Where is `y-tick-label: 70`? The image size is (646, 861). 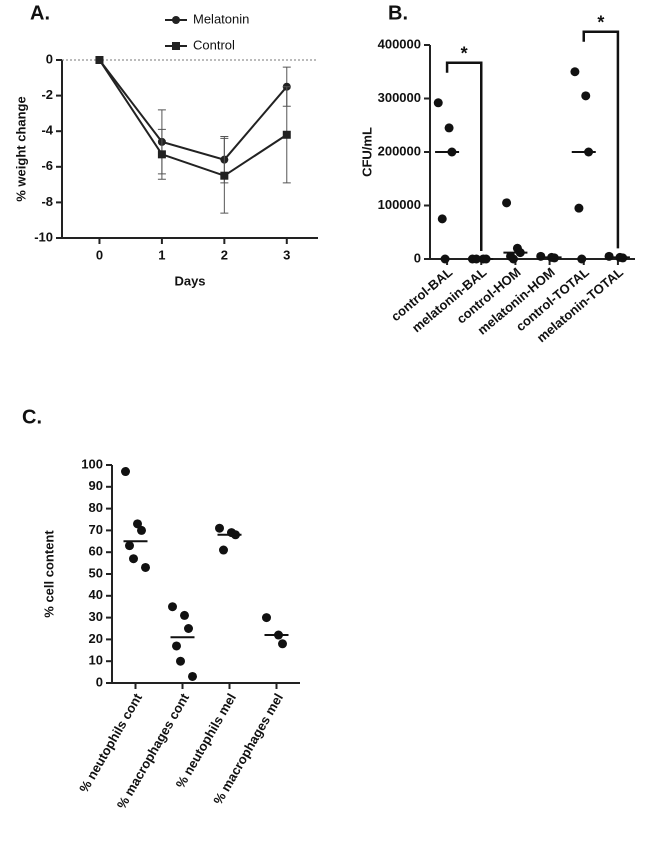
y-tick-label: 70 is located at coordinates (96, 529).